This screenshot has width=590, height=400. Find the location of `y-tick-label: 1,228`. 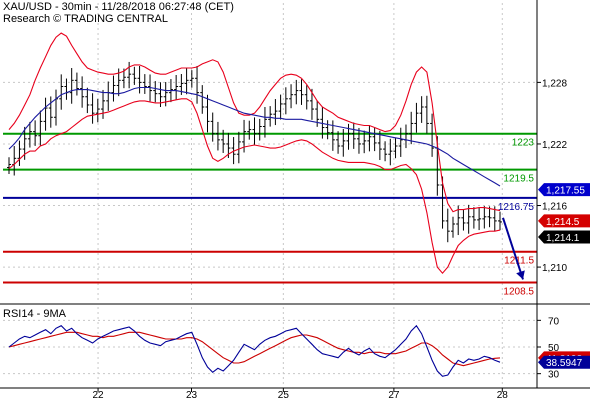

y-tick-label: 1,228 is located at coordinates (554, 83).